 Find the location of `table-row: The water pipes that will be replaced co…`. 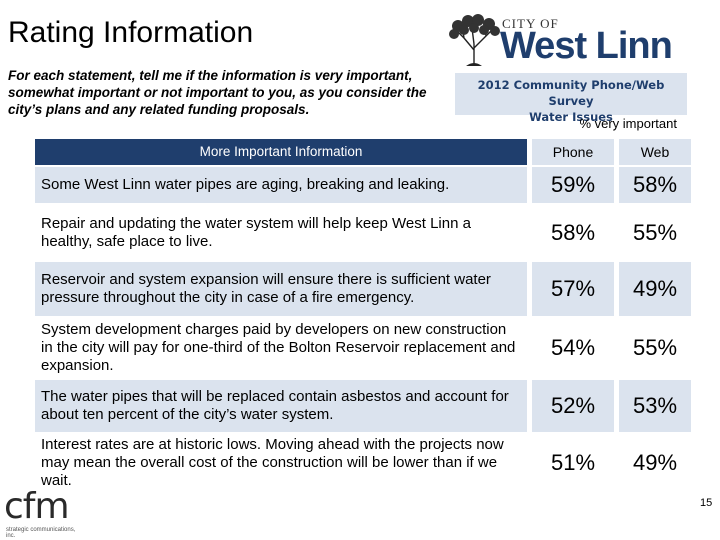

table-row: The water pipes that will be replaced co… is located at coordinates (363, 406).